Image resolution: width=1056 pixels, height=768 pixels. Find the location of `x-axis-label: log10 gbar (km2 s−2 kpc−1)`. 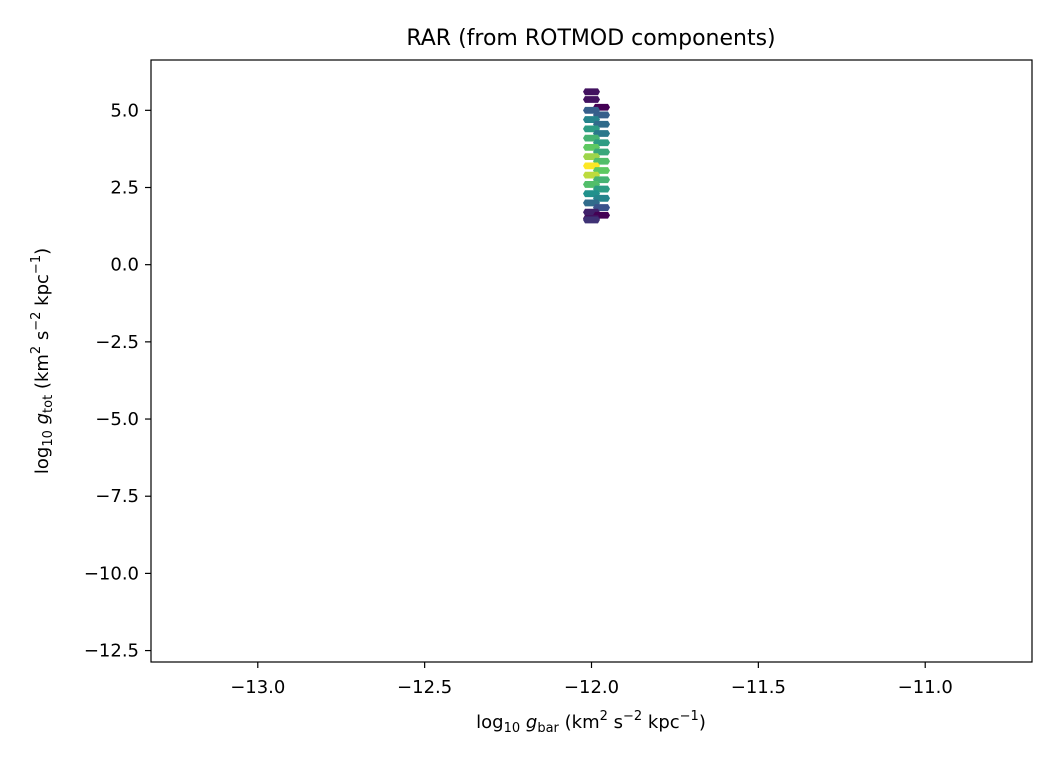

x-axis-label: log10 gbar (km2 s−2 kpc−1) is located at coordinates (591, 722).